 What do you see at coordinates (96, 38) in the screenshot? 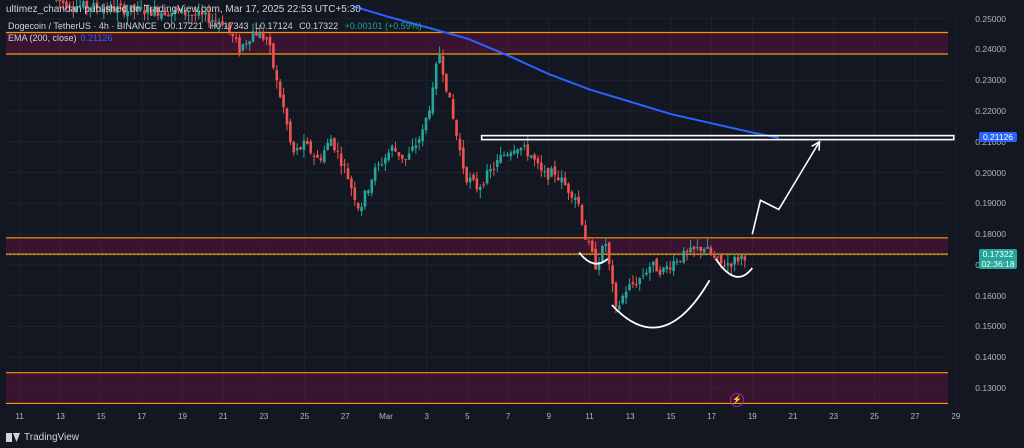
I see `indicator-value: 0.21126` at bounding box center [96, 38].